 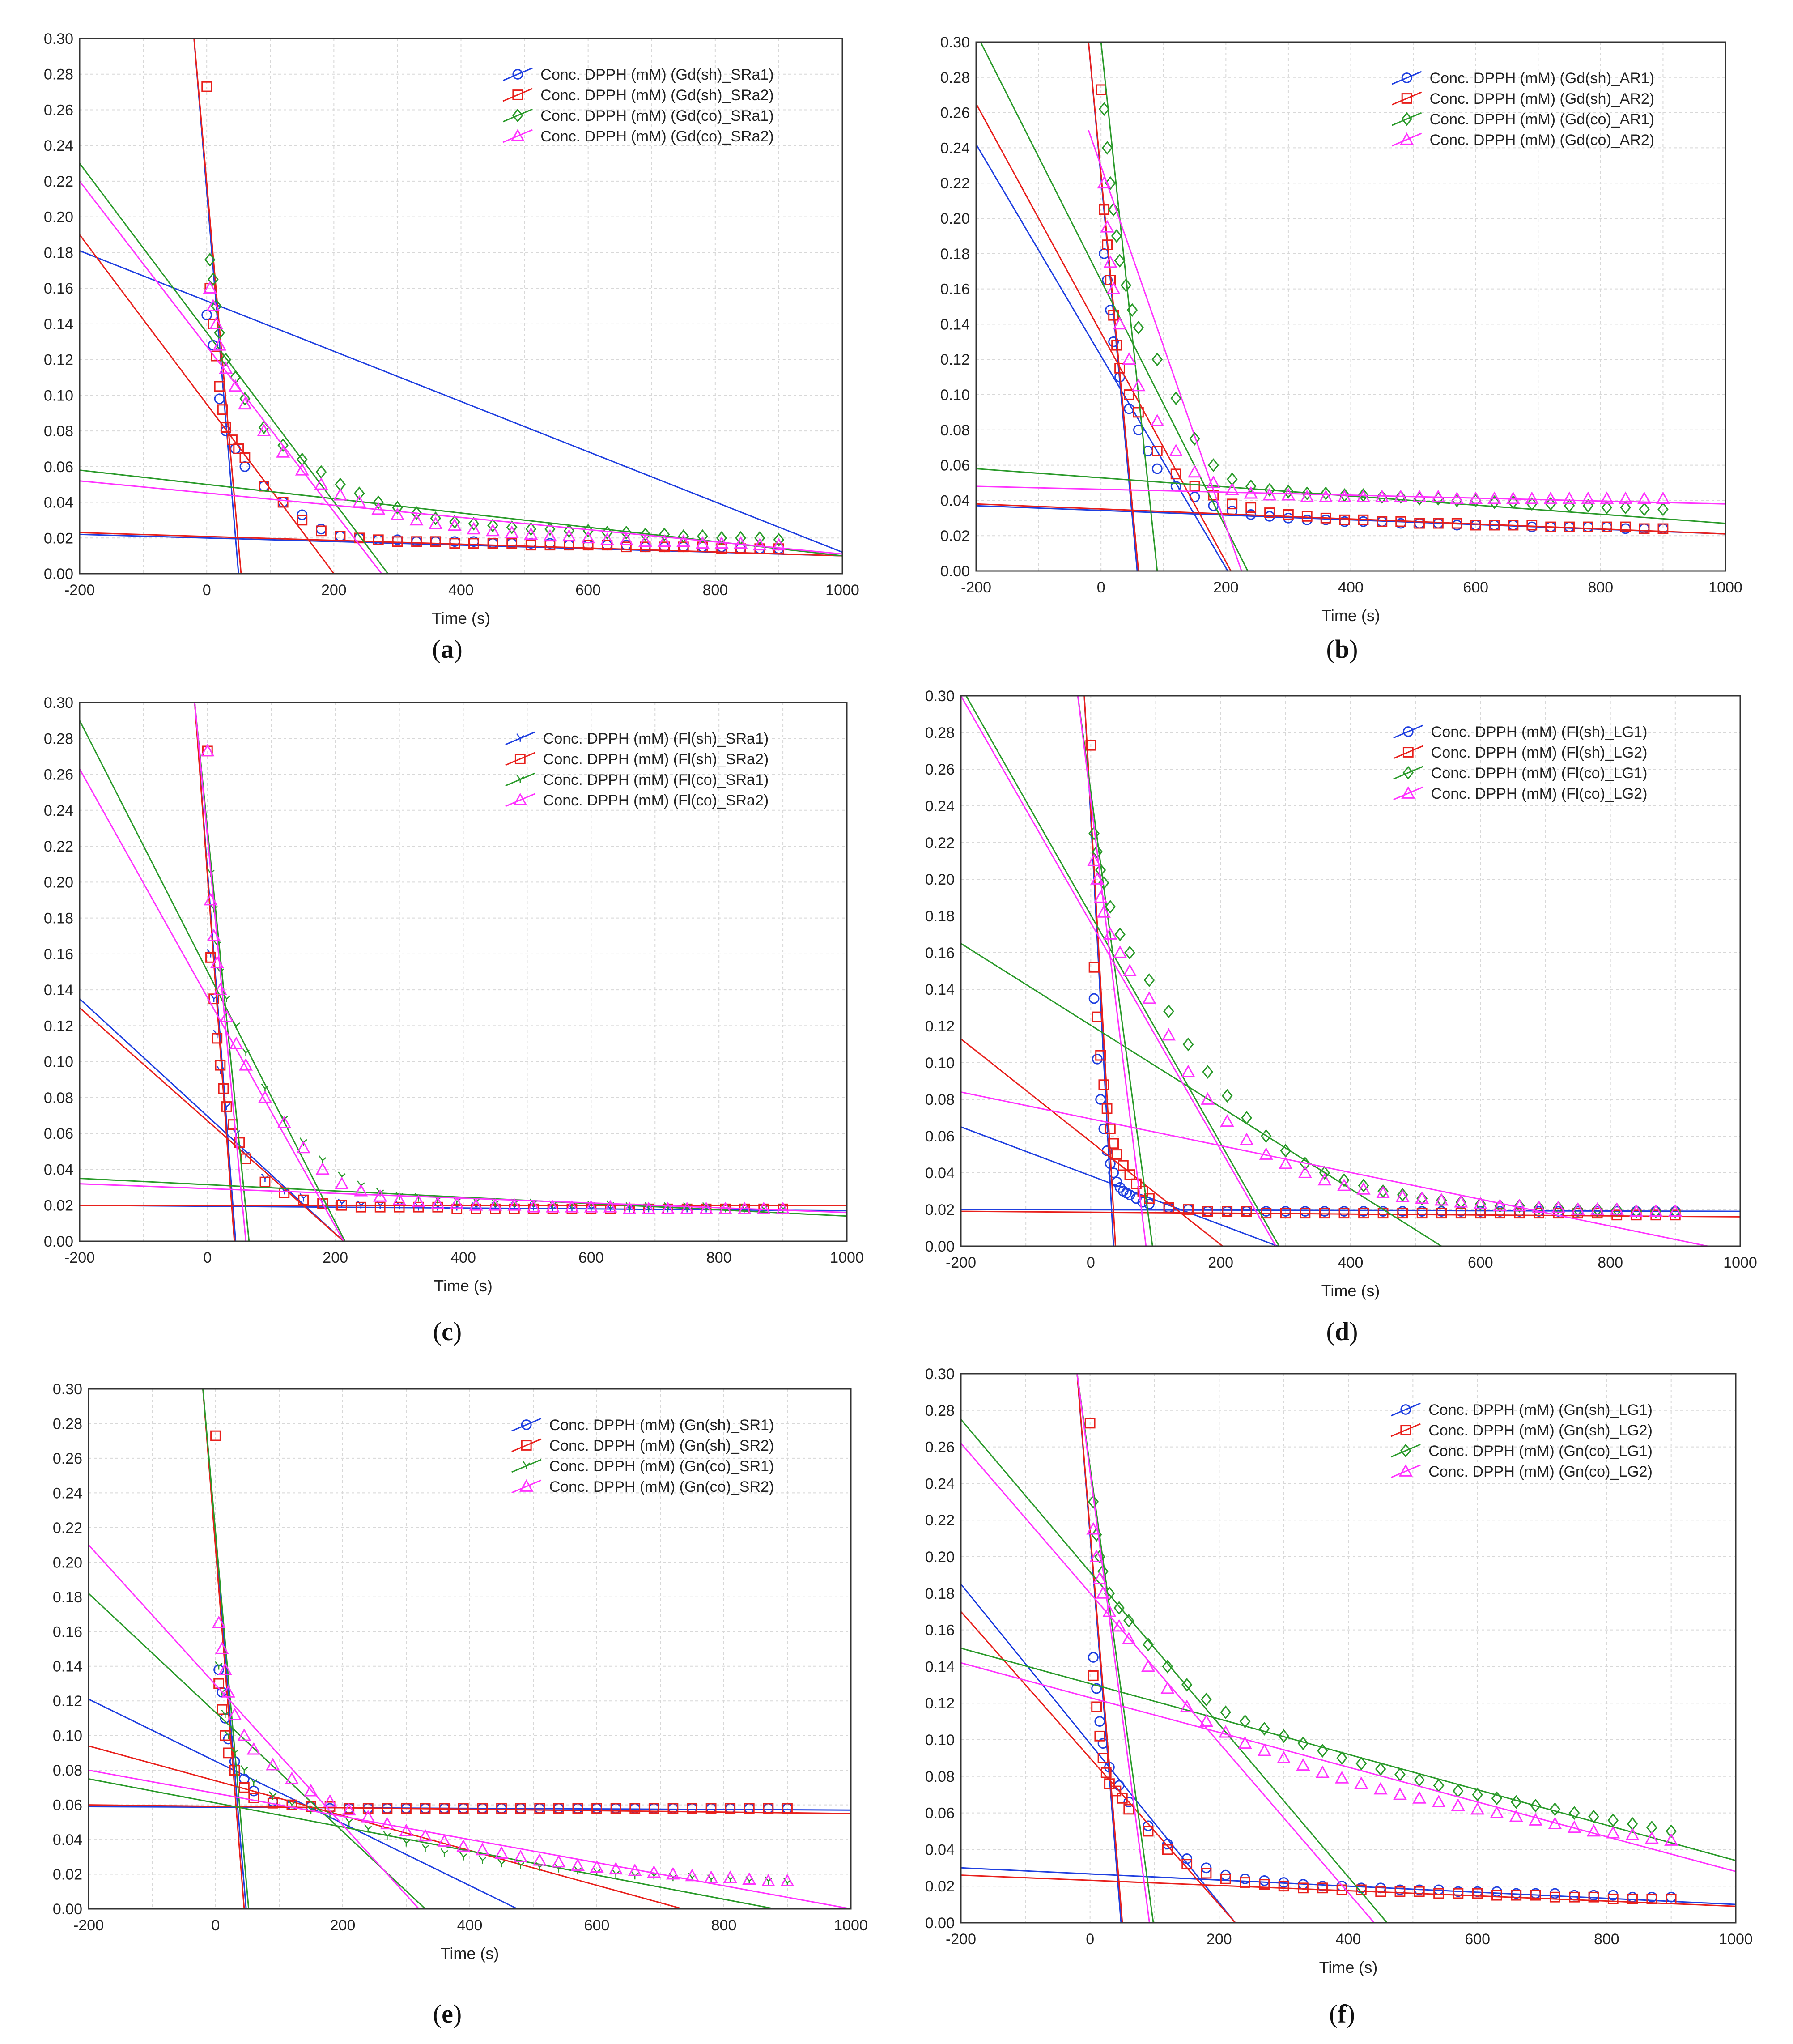 What do you see at coordinates (940, 732) in the screenshot?
I see `y-tick-label: 0.28` at bounding box center [940, 732].